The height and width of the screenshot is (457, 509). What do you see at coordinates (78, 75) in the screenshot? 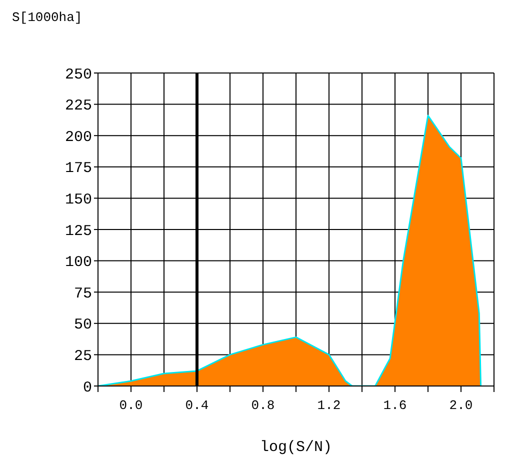
I see `y-tick-label: 250` at bounding box center [78, 75].